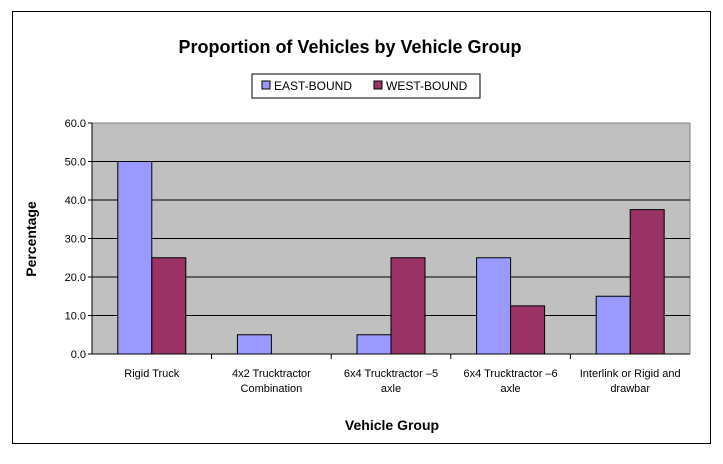 The width and height of the screenshot is (723, 464). Describe the element at coordinates (75, 124) in the screenshot. I see `y-tick-label: 60.0` at that location.